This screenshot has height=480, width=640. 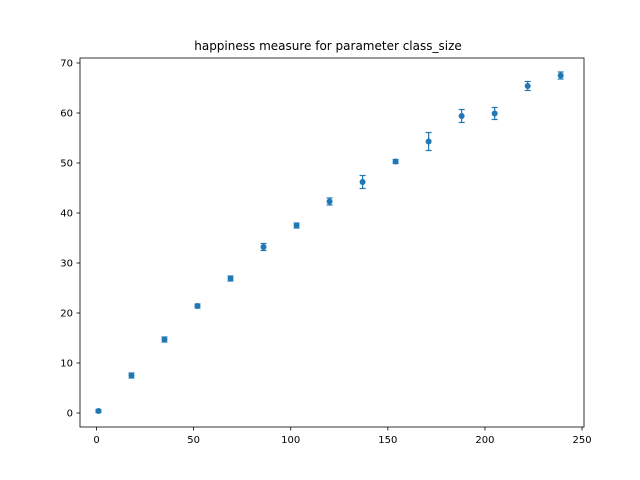 I want to click on y-tick-label: 20, so click(x=66, y=314).